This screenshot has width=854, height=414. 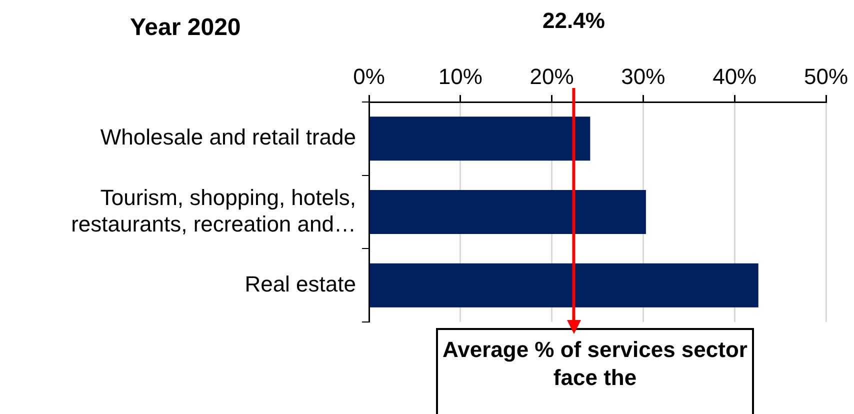 I want to click on x-tick-label: 50%, so click(x=826, y=76).